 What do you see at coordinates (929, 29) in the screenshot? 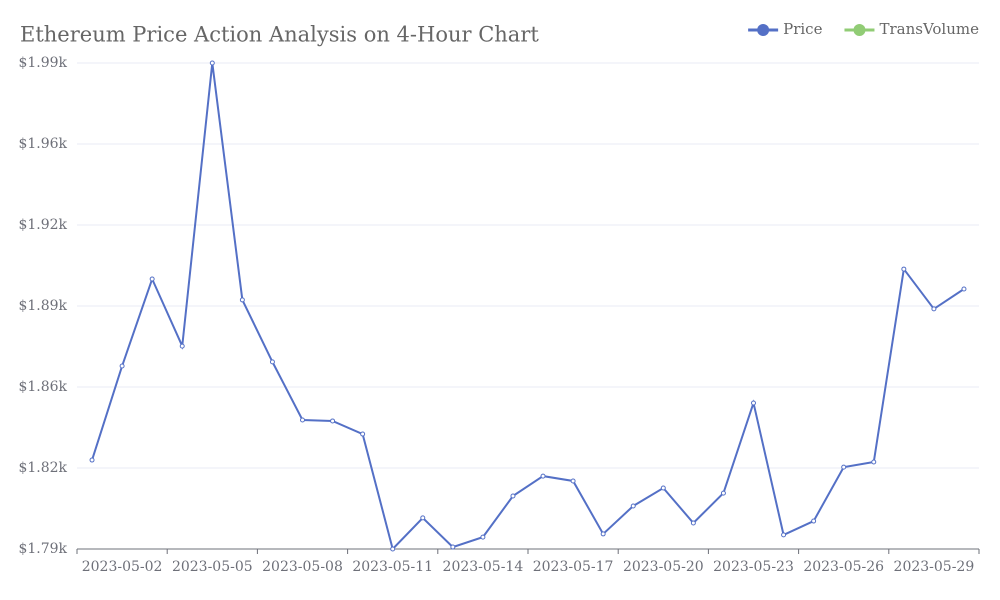
I see `legend-label: TransVolume` at bounding box center [929, 29].